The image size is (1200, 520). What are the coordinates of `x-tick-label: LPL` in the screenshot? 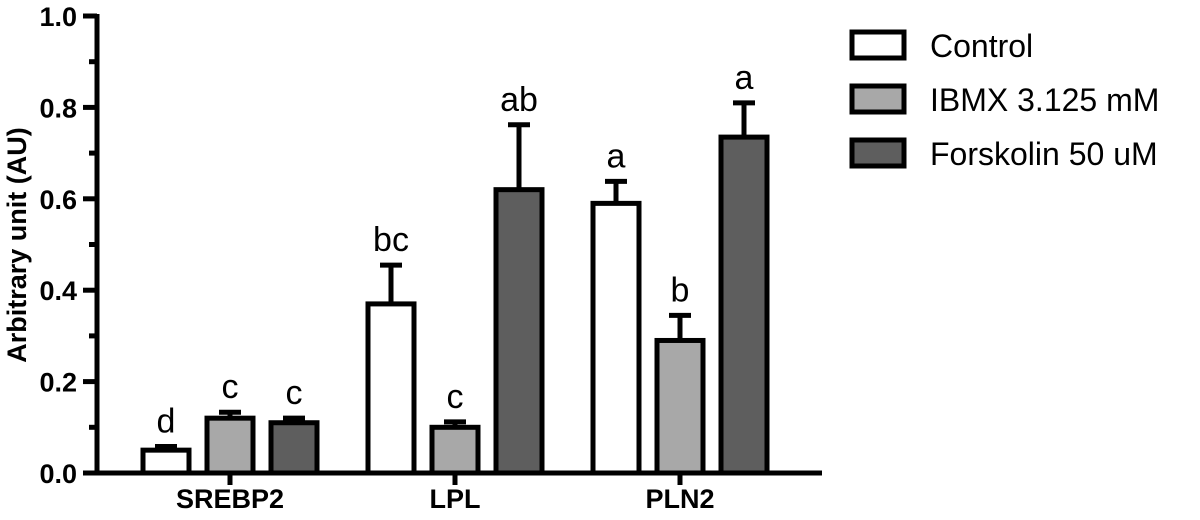 It's located at (455, 499).